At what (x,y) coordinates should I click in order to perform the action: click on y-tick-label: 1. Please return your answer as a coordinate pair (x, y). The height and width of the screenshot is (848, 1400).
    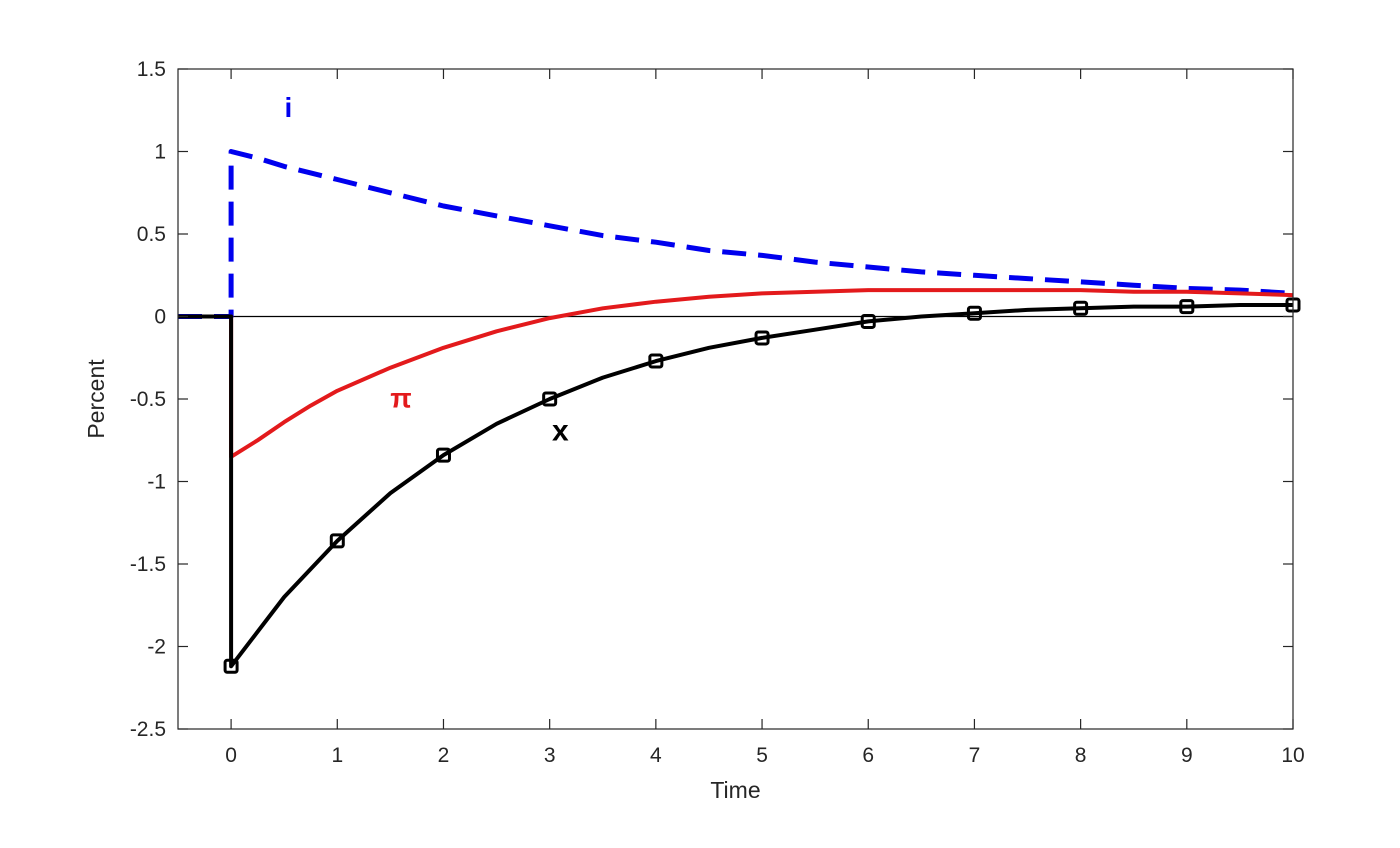
    Looking at the image, I should click on (160, 152).